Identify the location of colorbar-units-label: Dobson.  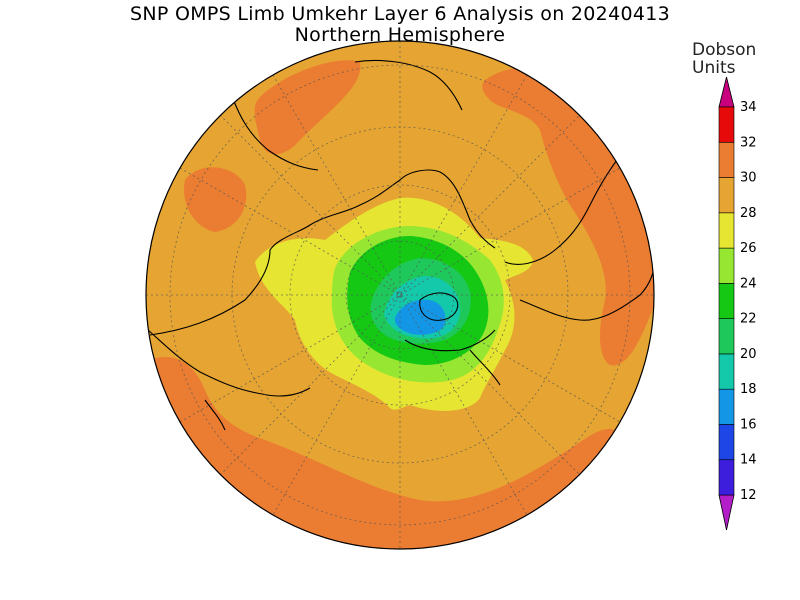
(724, 50).